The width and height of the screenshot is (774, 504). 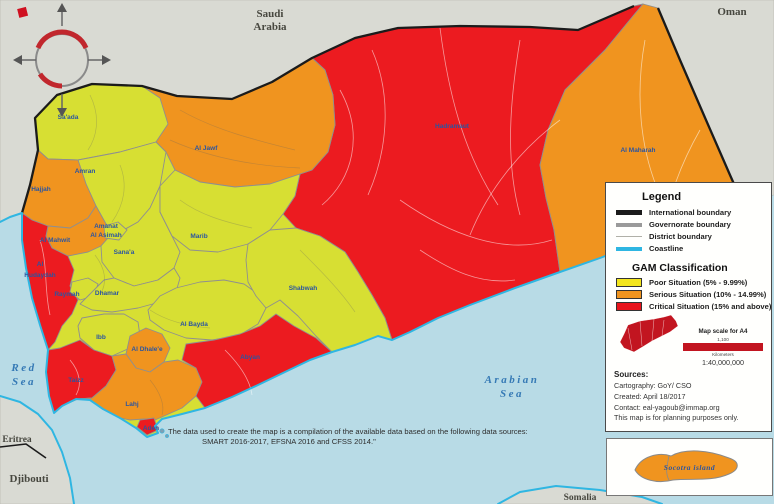 I want to click on scale-bar, so click(x=723, y=347).